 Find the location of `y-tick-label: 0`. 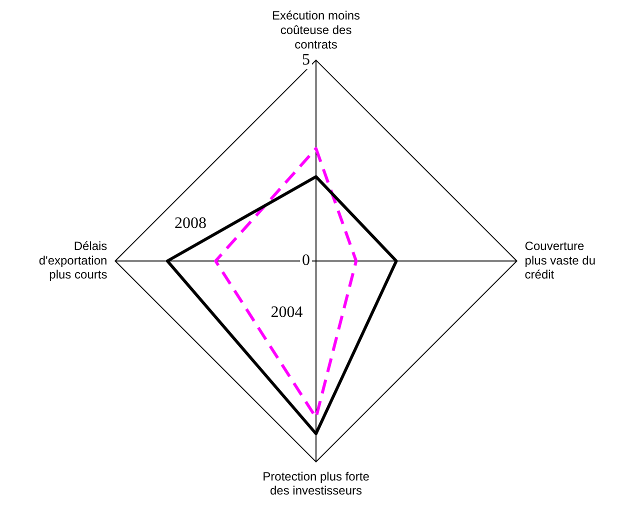

y-tick-label: 0 is located at coordinates (306, 261).